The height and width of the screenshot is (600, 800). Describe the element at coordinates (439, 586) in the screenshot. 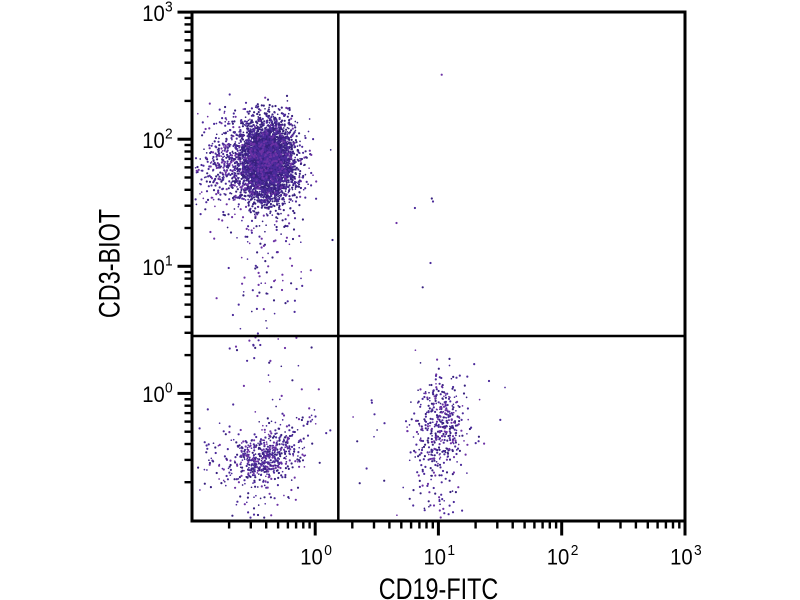

I see `svg-text: CD19-FITC` at that location.